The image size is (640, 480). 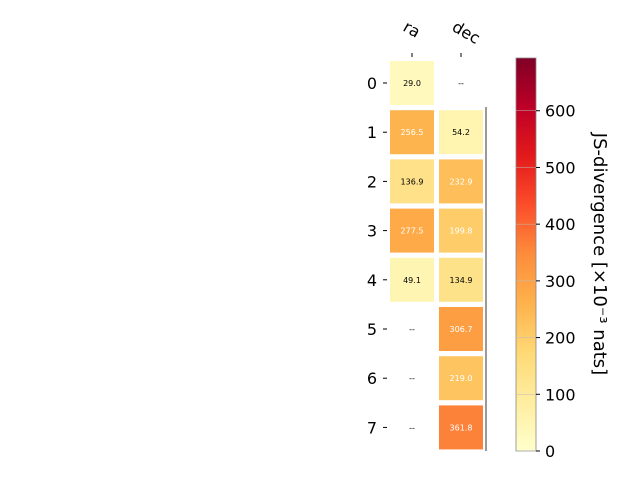 I want to click on cell-value-label: 361.8, so click(x=461, y=427).